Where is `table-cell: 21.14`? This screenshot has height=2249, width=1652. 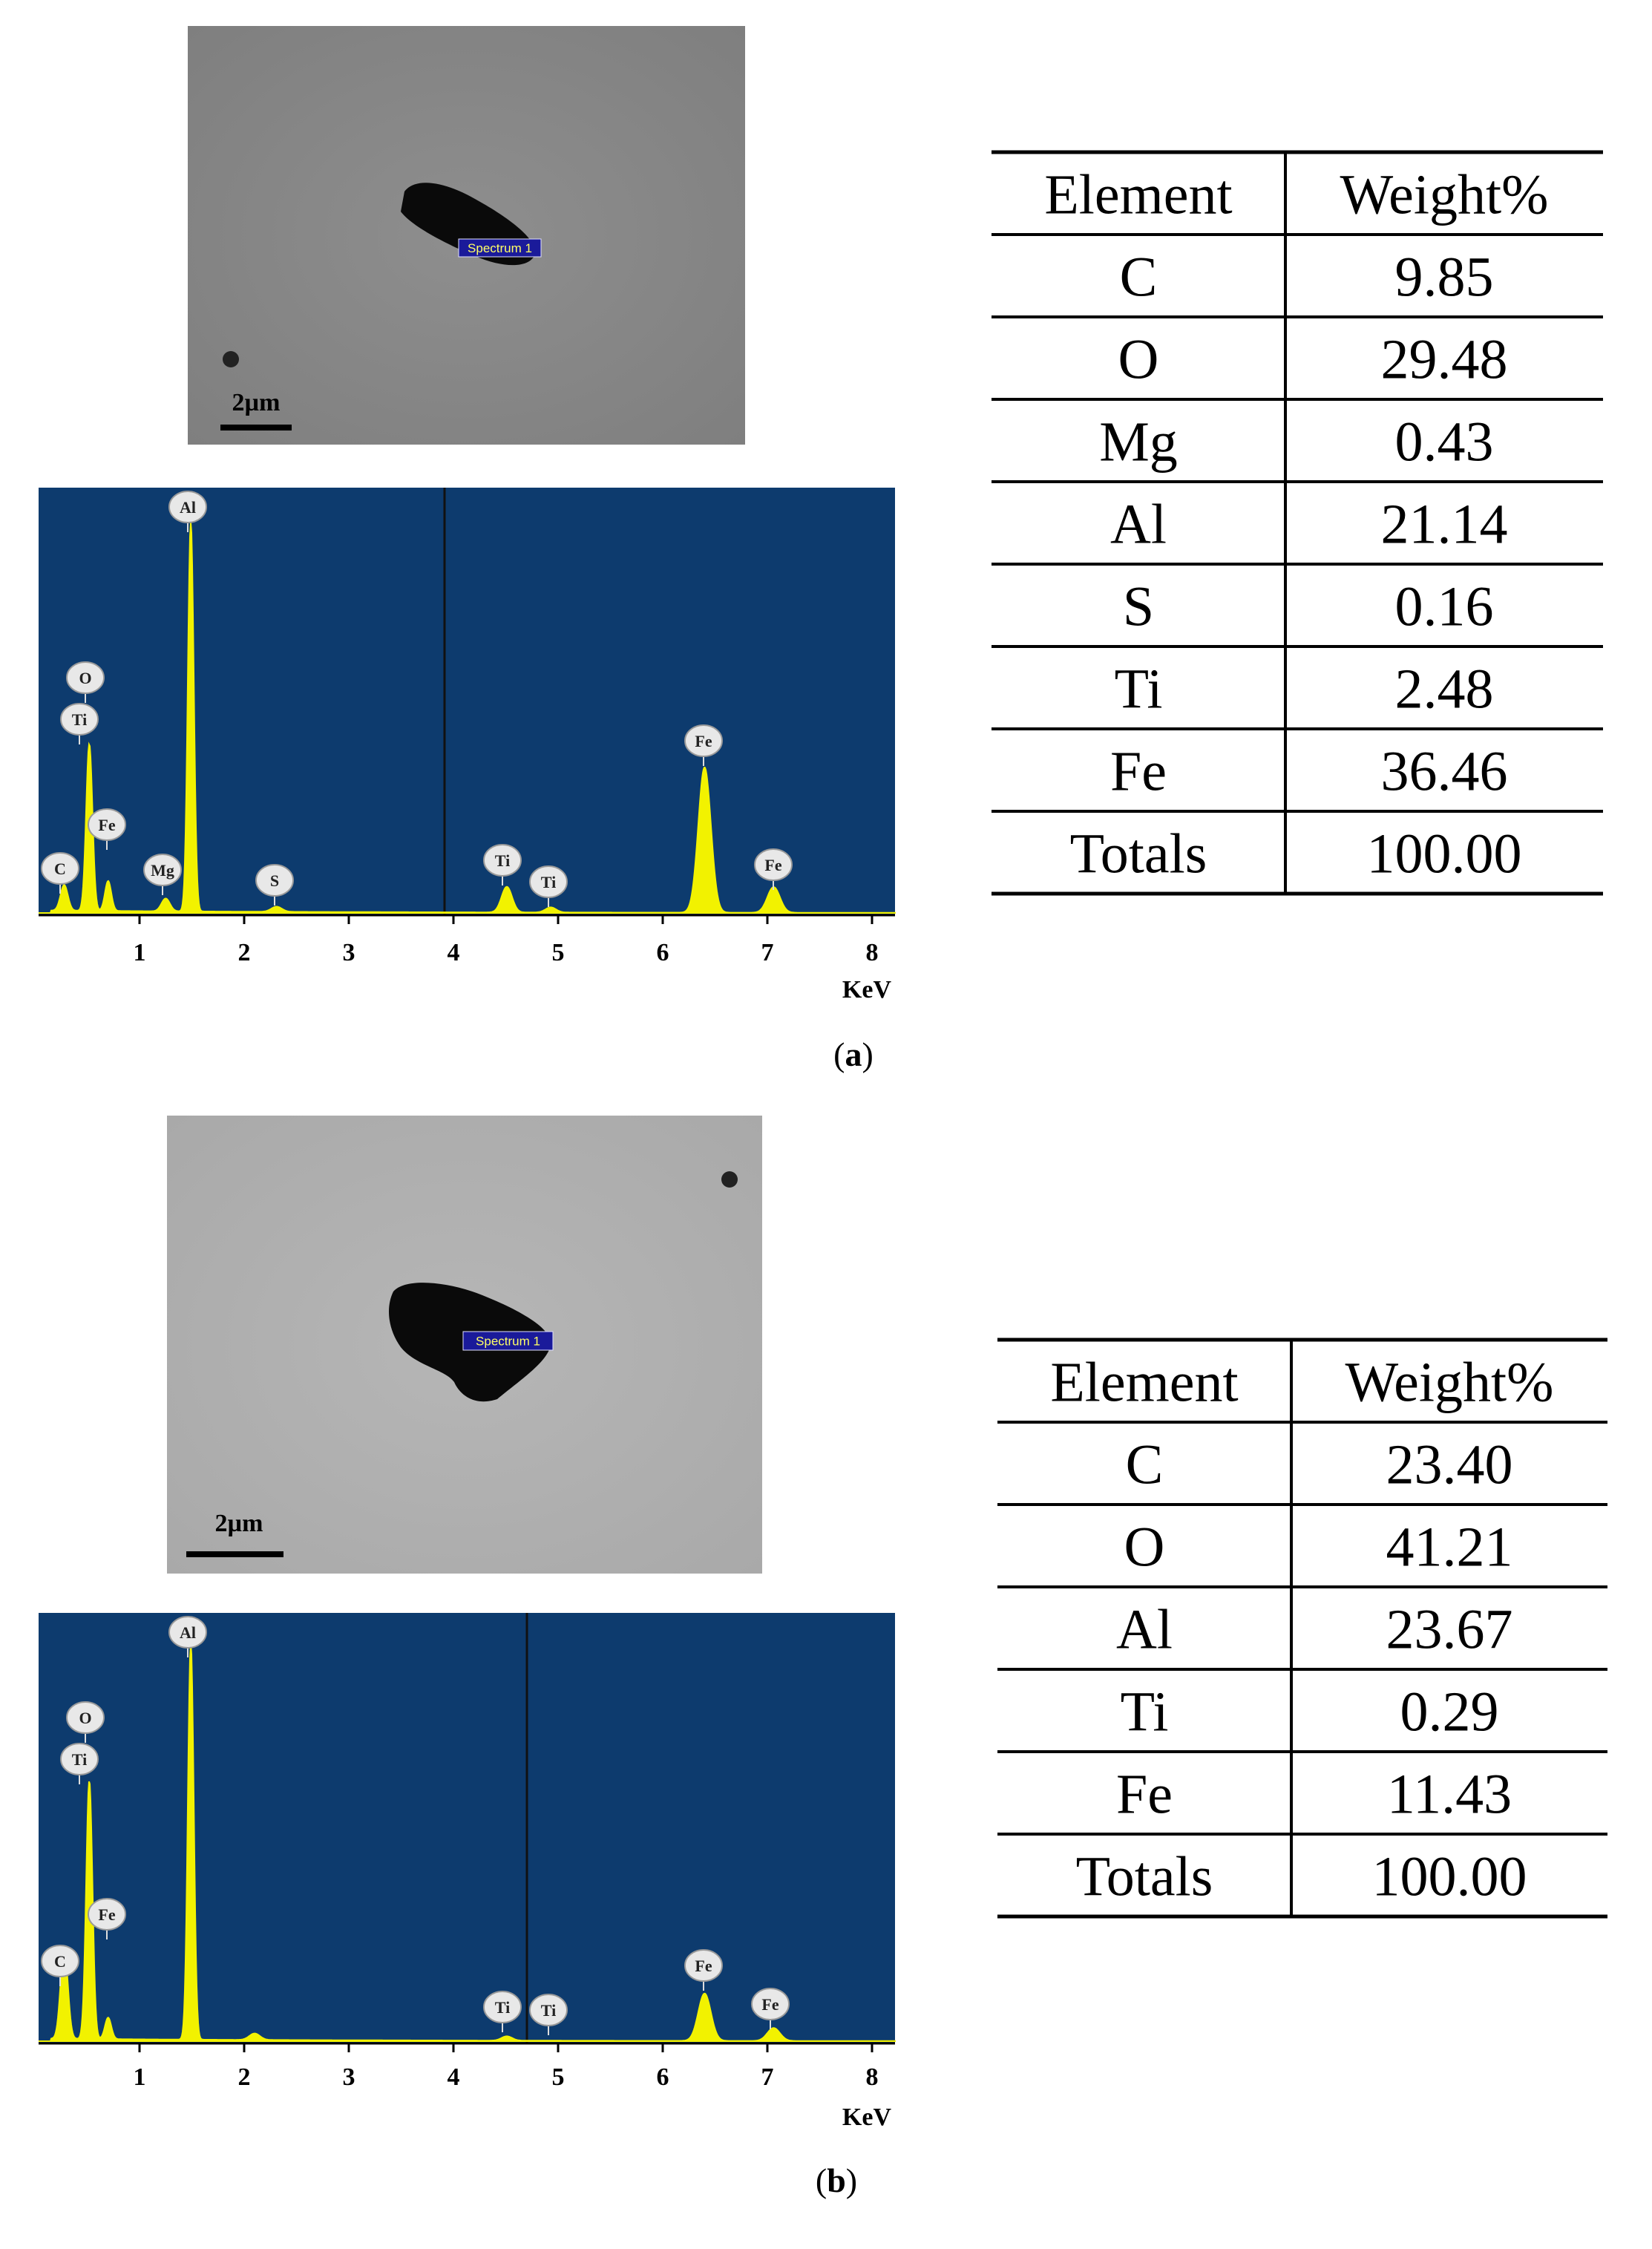
table-cell: 21.14 is located at coordinates (1444, 525).